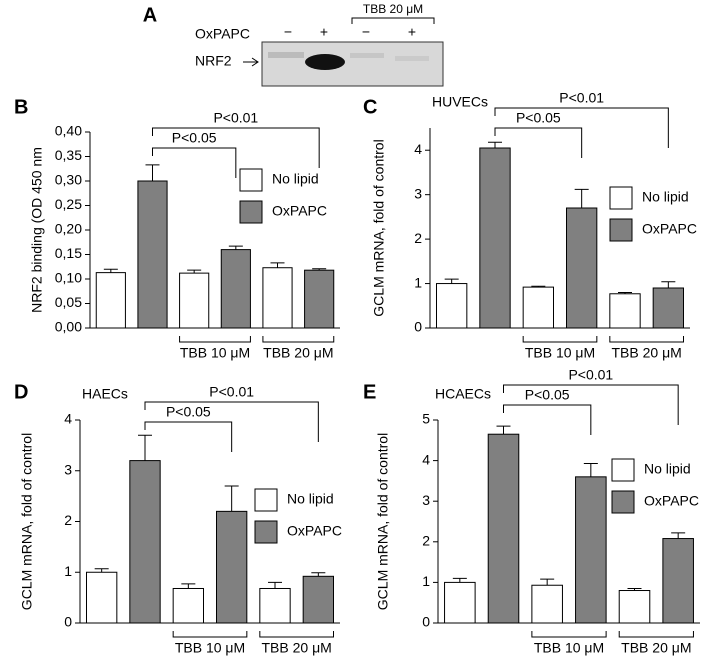 Image resolution: width=703 pixels, height=657 pixels. I want to click on panel-label: A, so click(150, 15).